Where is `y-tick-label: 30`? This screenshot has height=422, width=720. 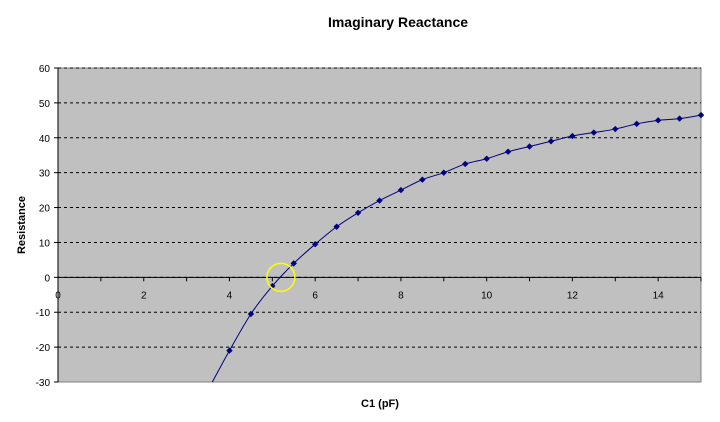 y-tick-label: 30 is located at coordinates (45, 174).